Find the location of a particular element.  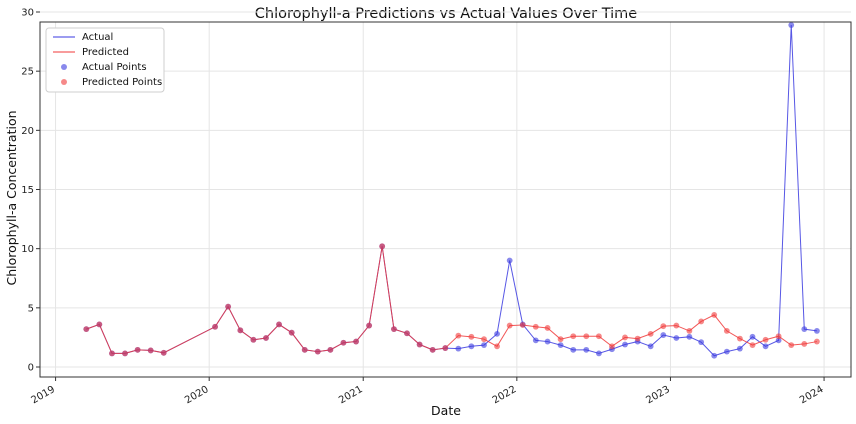

y-tick-label: 20 is located at coordinates (27, 131).